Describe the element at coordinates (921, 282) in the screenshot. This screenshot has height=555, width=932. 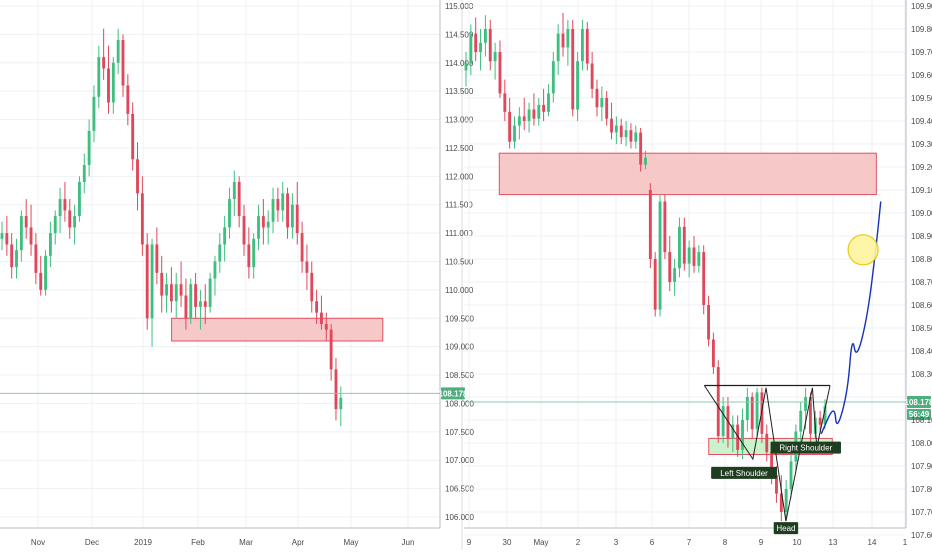
I see `y-tick-label: 108.700` at that location.